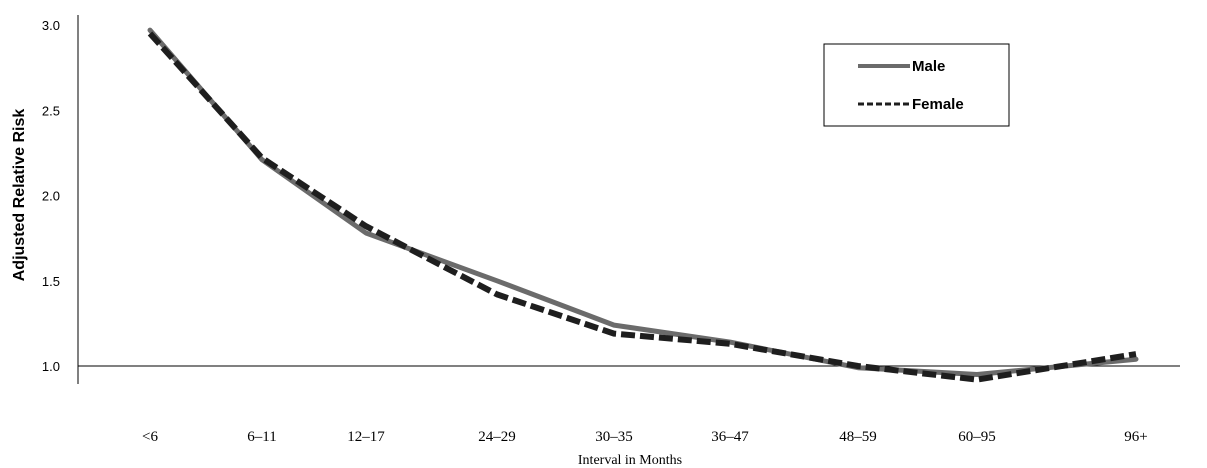  I want to click on legend-label-female: Female, so click(938, 104).